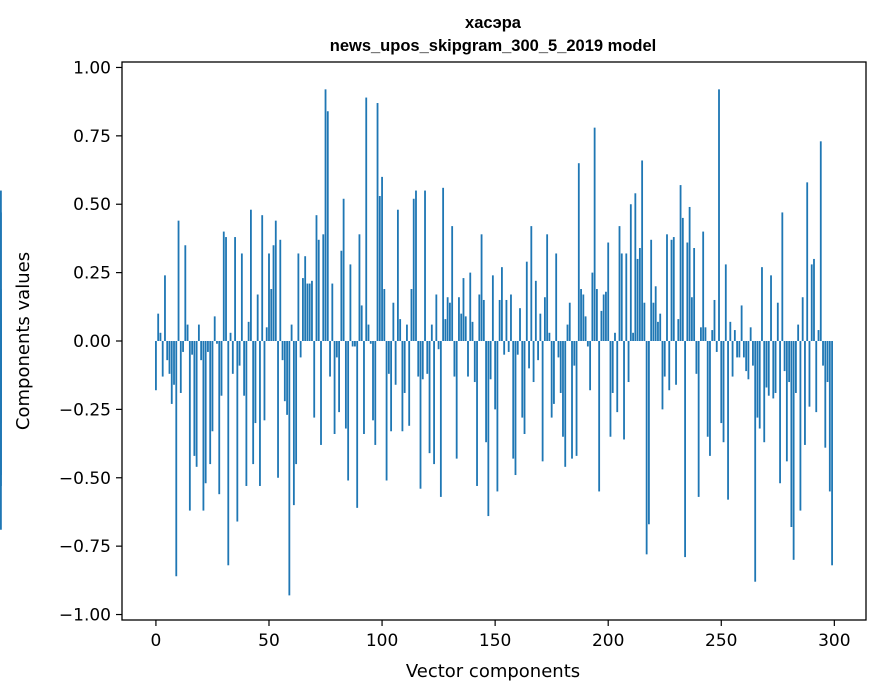 This screenshot has height=696, width=880. I want to click on bar-undefined, so click(1, 265).